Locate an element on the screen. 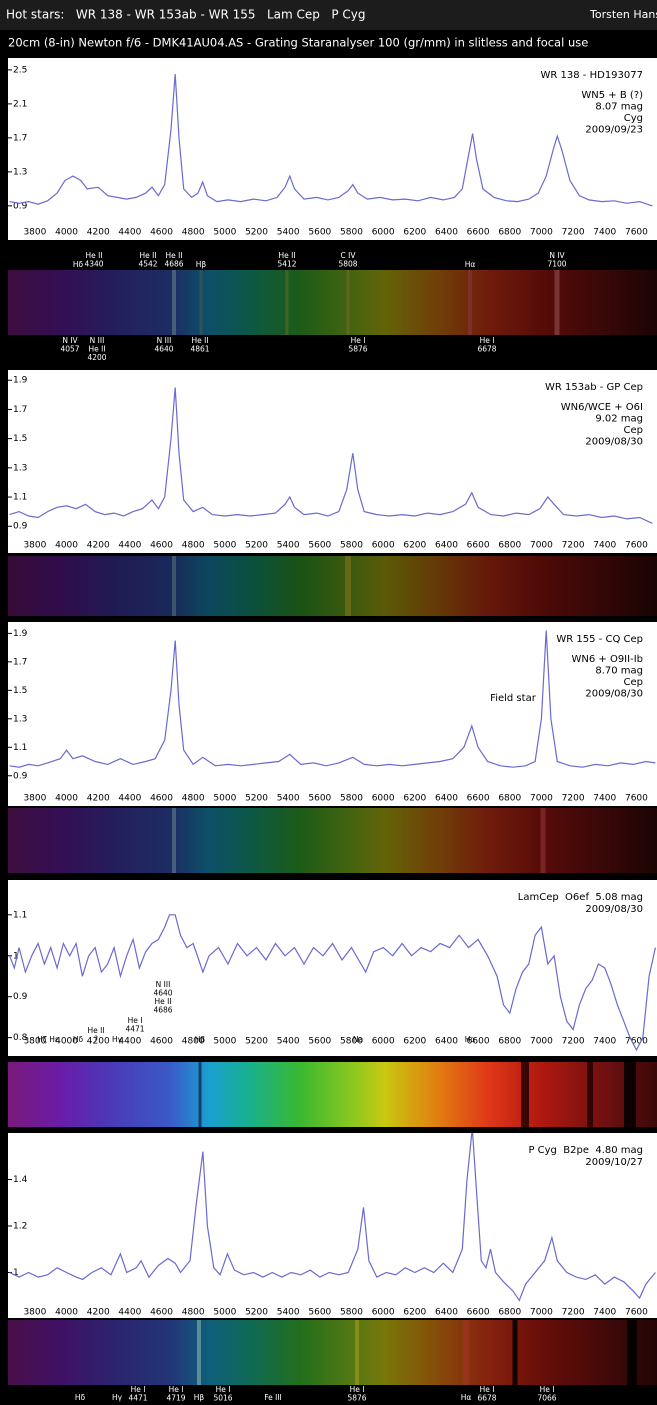 The height and width of the screenshot is (1405, 657). y-tick-label: 1.4 is located at coordinates (20, 1180).